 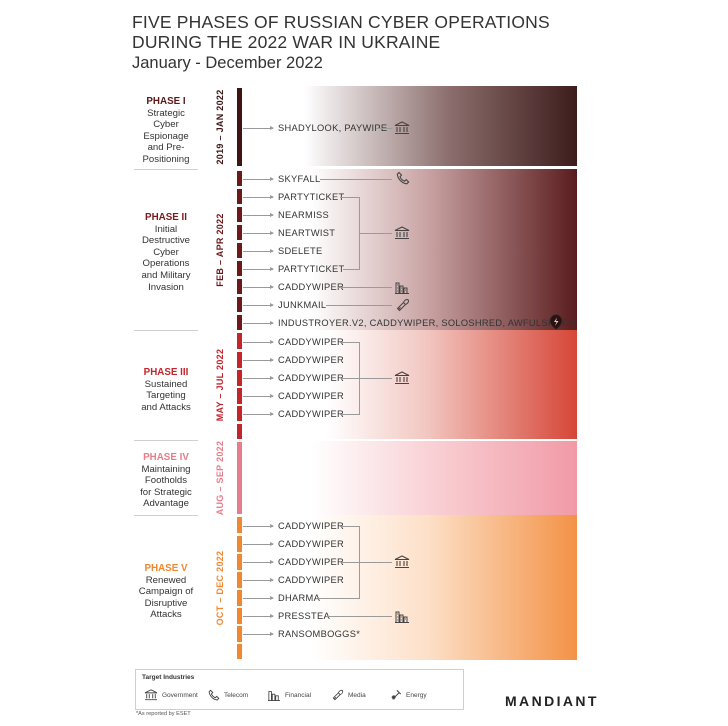 I want to click on operation-label: DHARMA, so click(x=299, y=598).